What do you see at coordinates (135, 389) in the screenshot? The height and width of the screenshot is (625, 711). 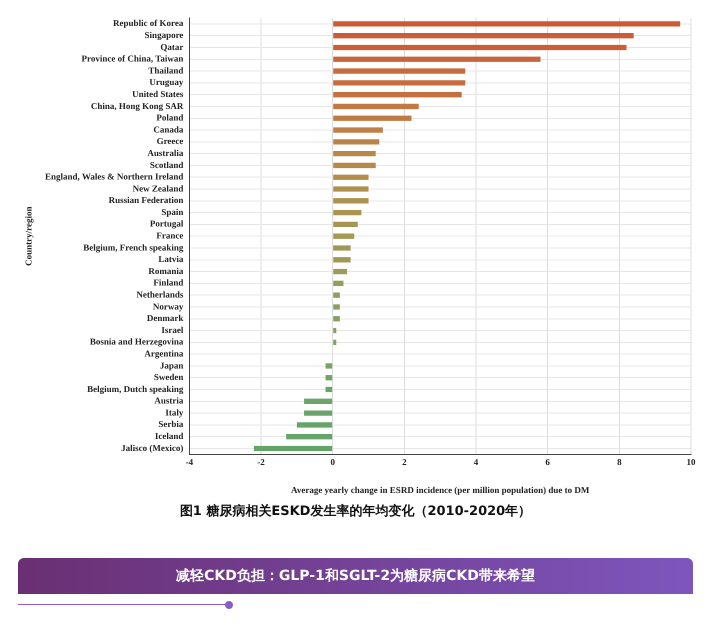 I see `y-tick-label: Belgium, Dutch speaking` at bounding box center [135, 389].